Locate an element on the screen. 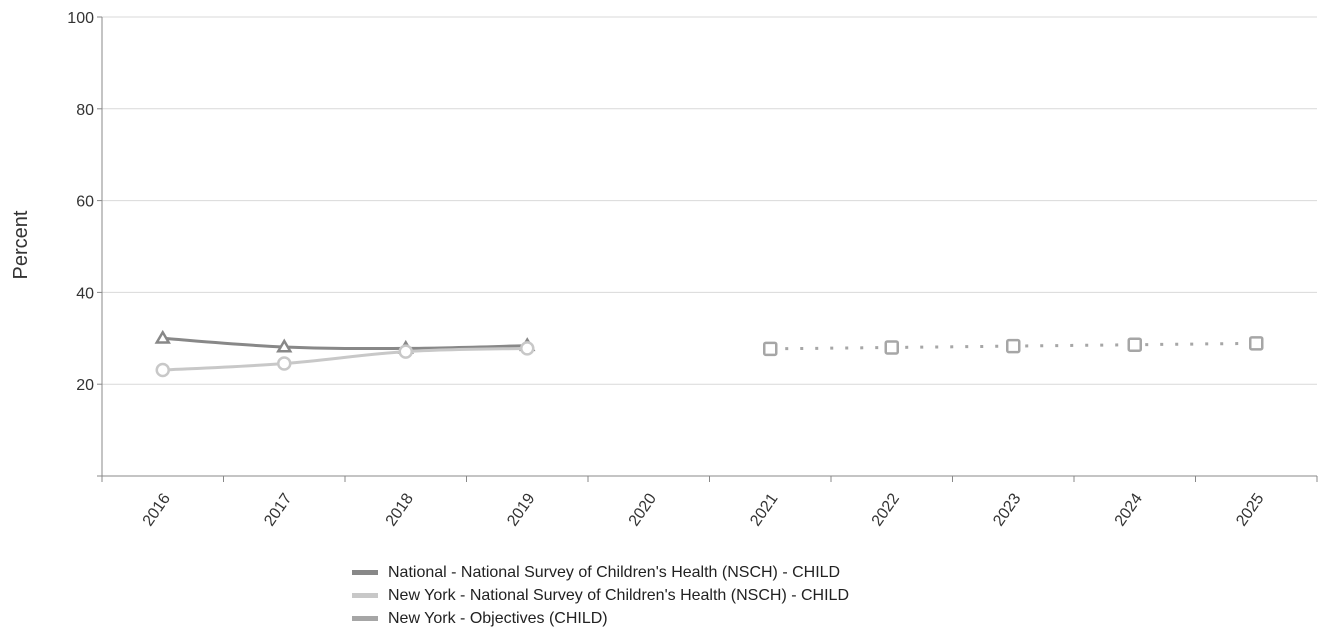  y-axis-title: Percent is located at coordinates (21, 244).